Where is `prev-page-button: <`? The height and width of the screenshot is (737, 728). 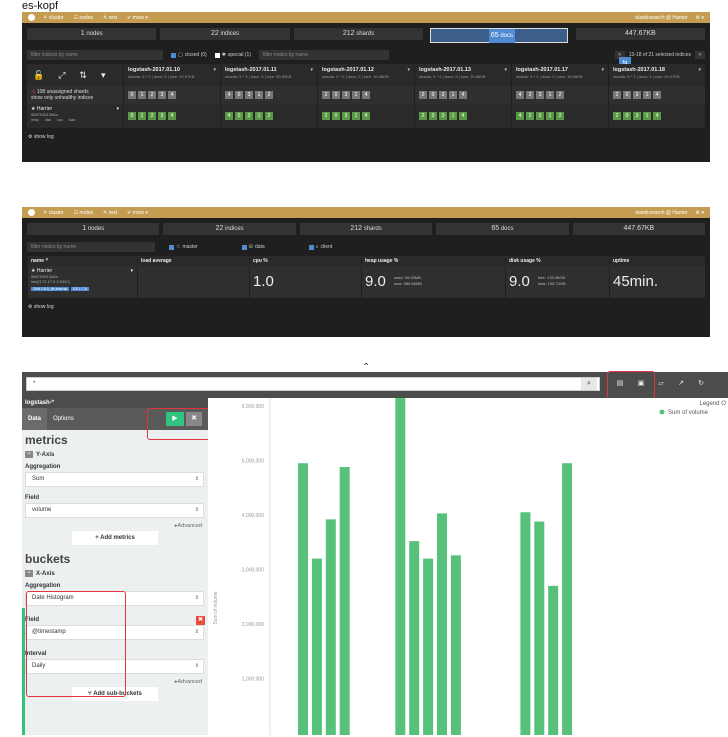 prev-page-button: < is located at coordinates (619, 55).